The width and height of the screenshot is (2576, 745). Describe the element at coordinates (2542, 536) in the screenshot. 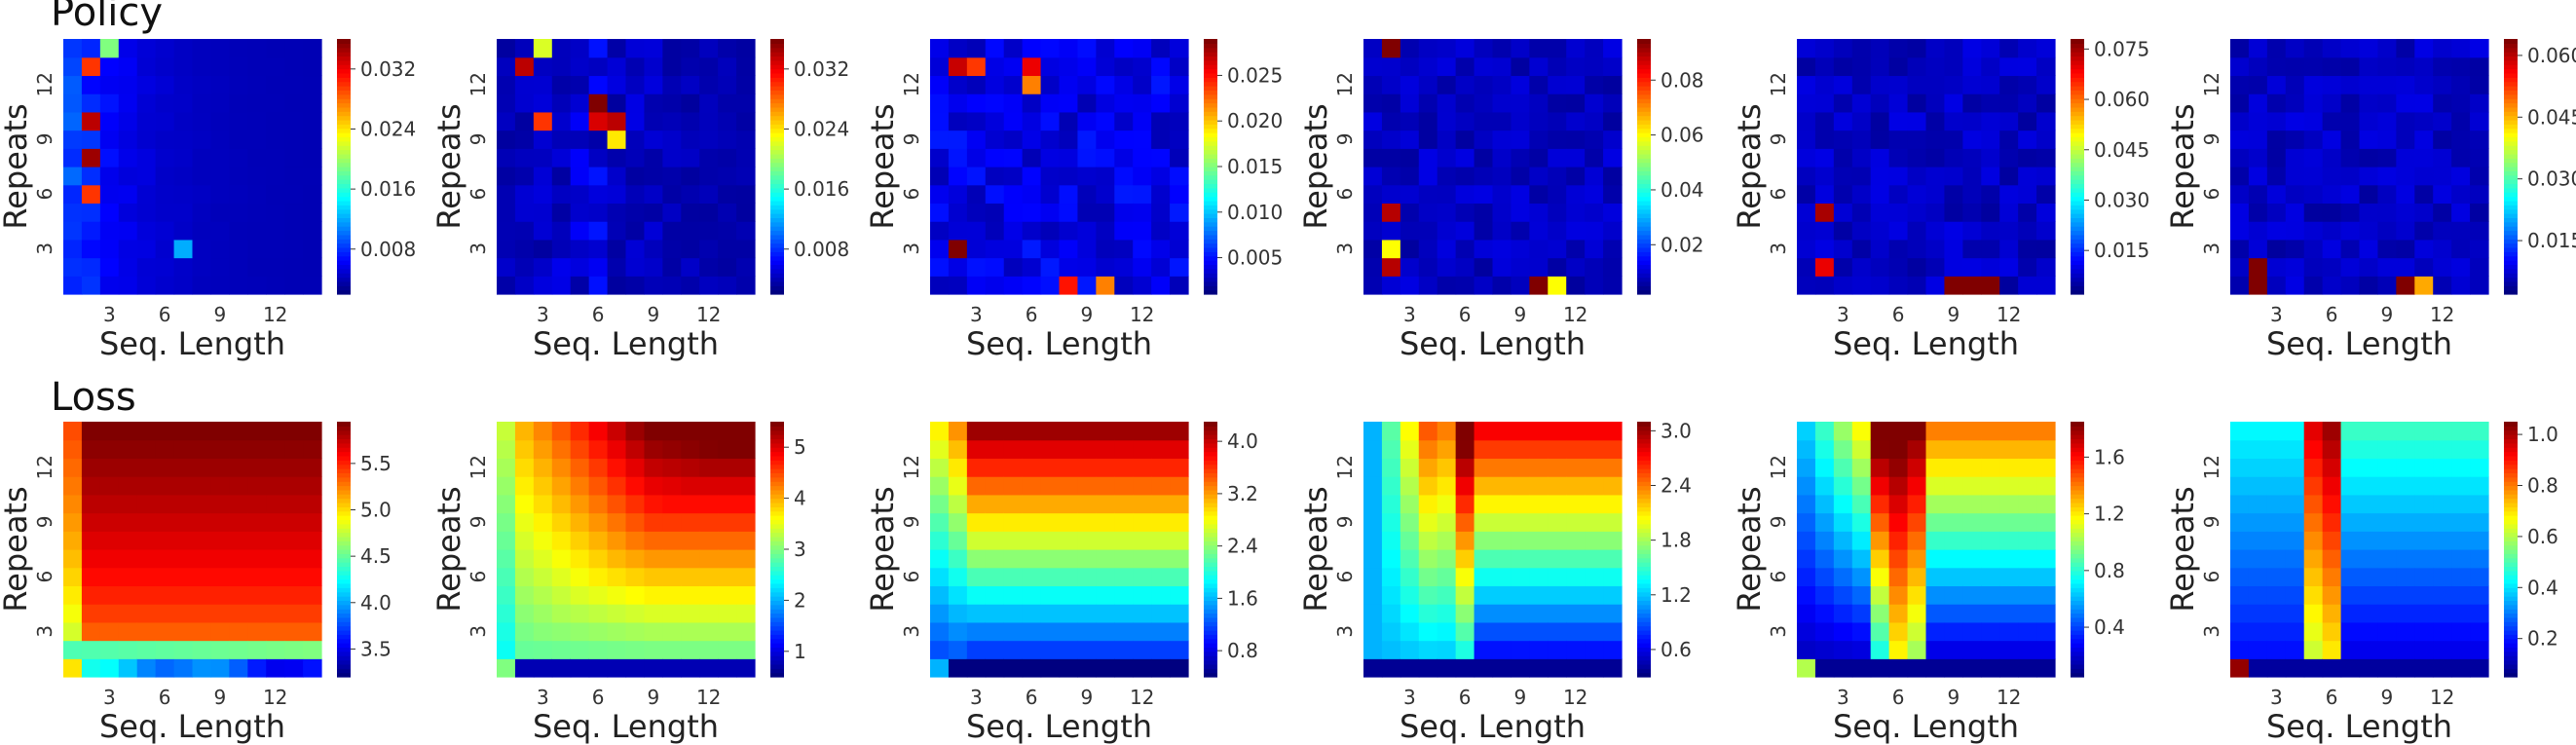

I see `colorbar-tick-label: 0.6` at that location.